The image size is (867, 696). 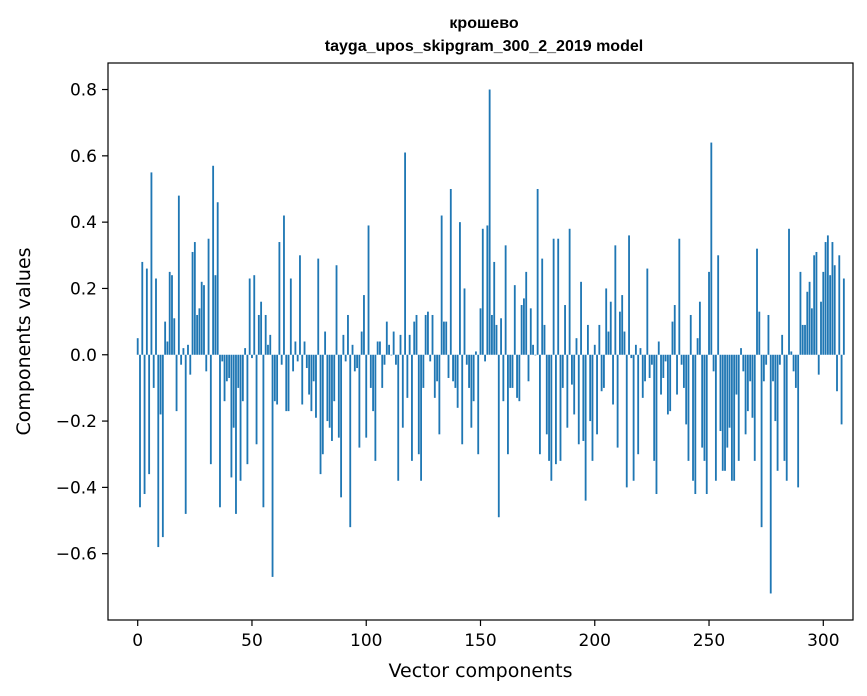 What do you see at coordinates (595, 641) in the screenshot?
I see `x-tick-label: 200` at bounding box center [595, 641].